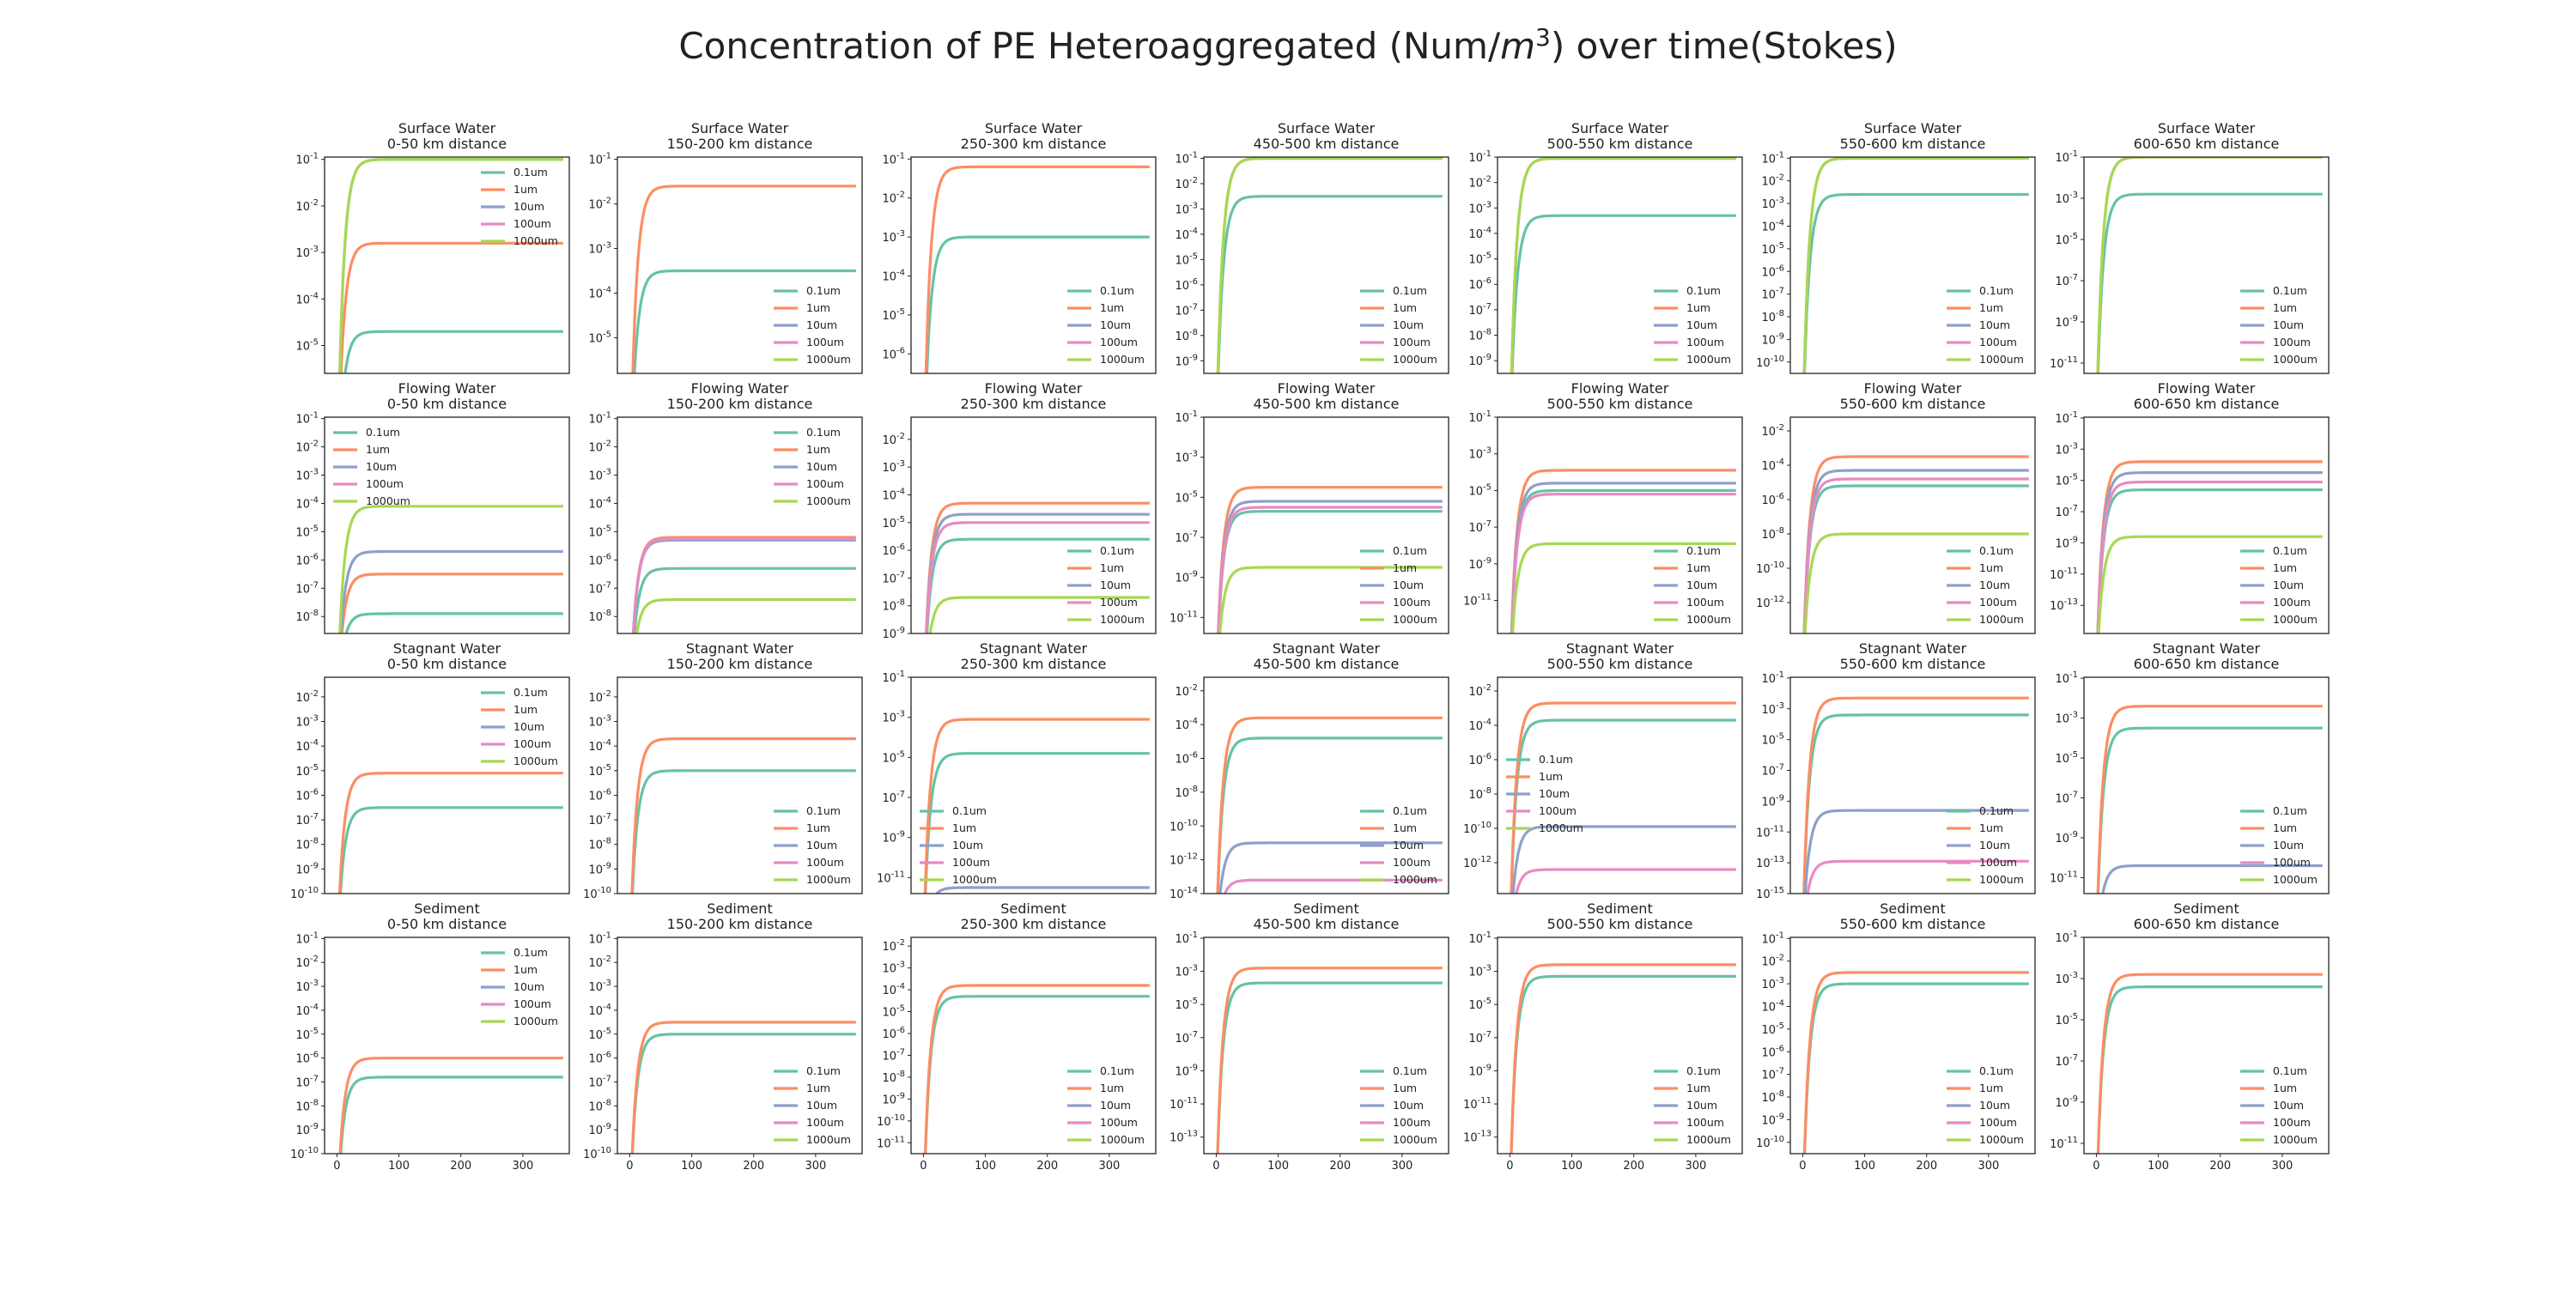 The image size is (2576, 1291). Describe the element at coordinates (1480, 527) in the screenshot. I see `y-tick-label: 10⁻⁷` at that location.